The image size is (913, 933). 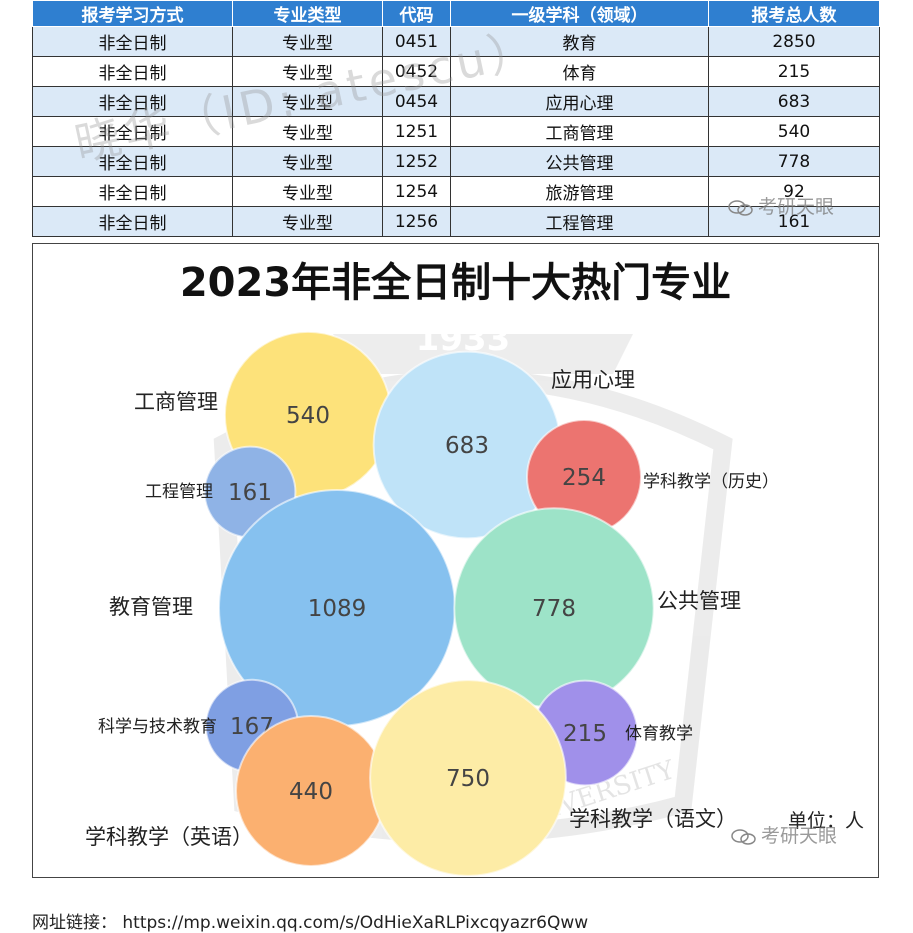 I want to click on table-cell: 工商管理, so click(x=579, y=131).